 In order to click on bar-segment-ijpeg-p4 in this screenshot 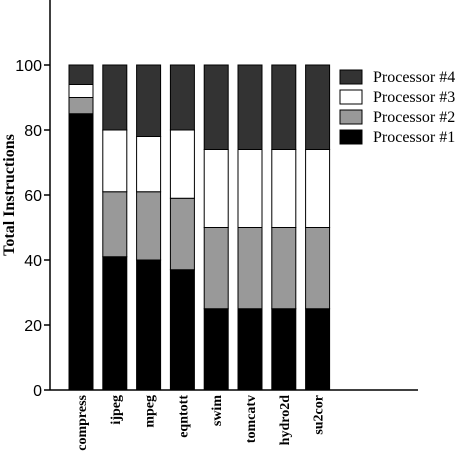, I will do `click(115, 97)`.